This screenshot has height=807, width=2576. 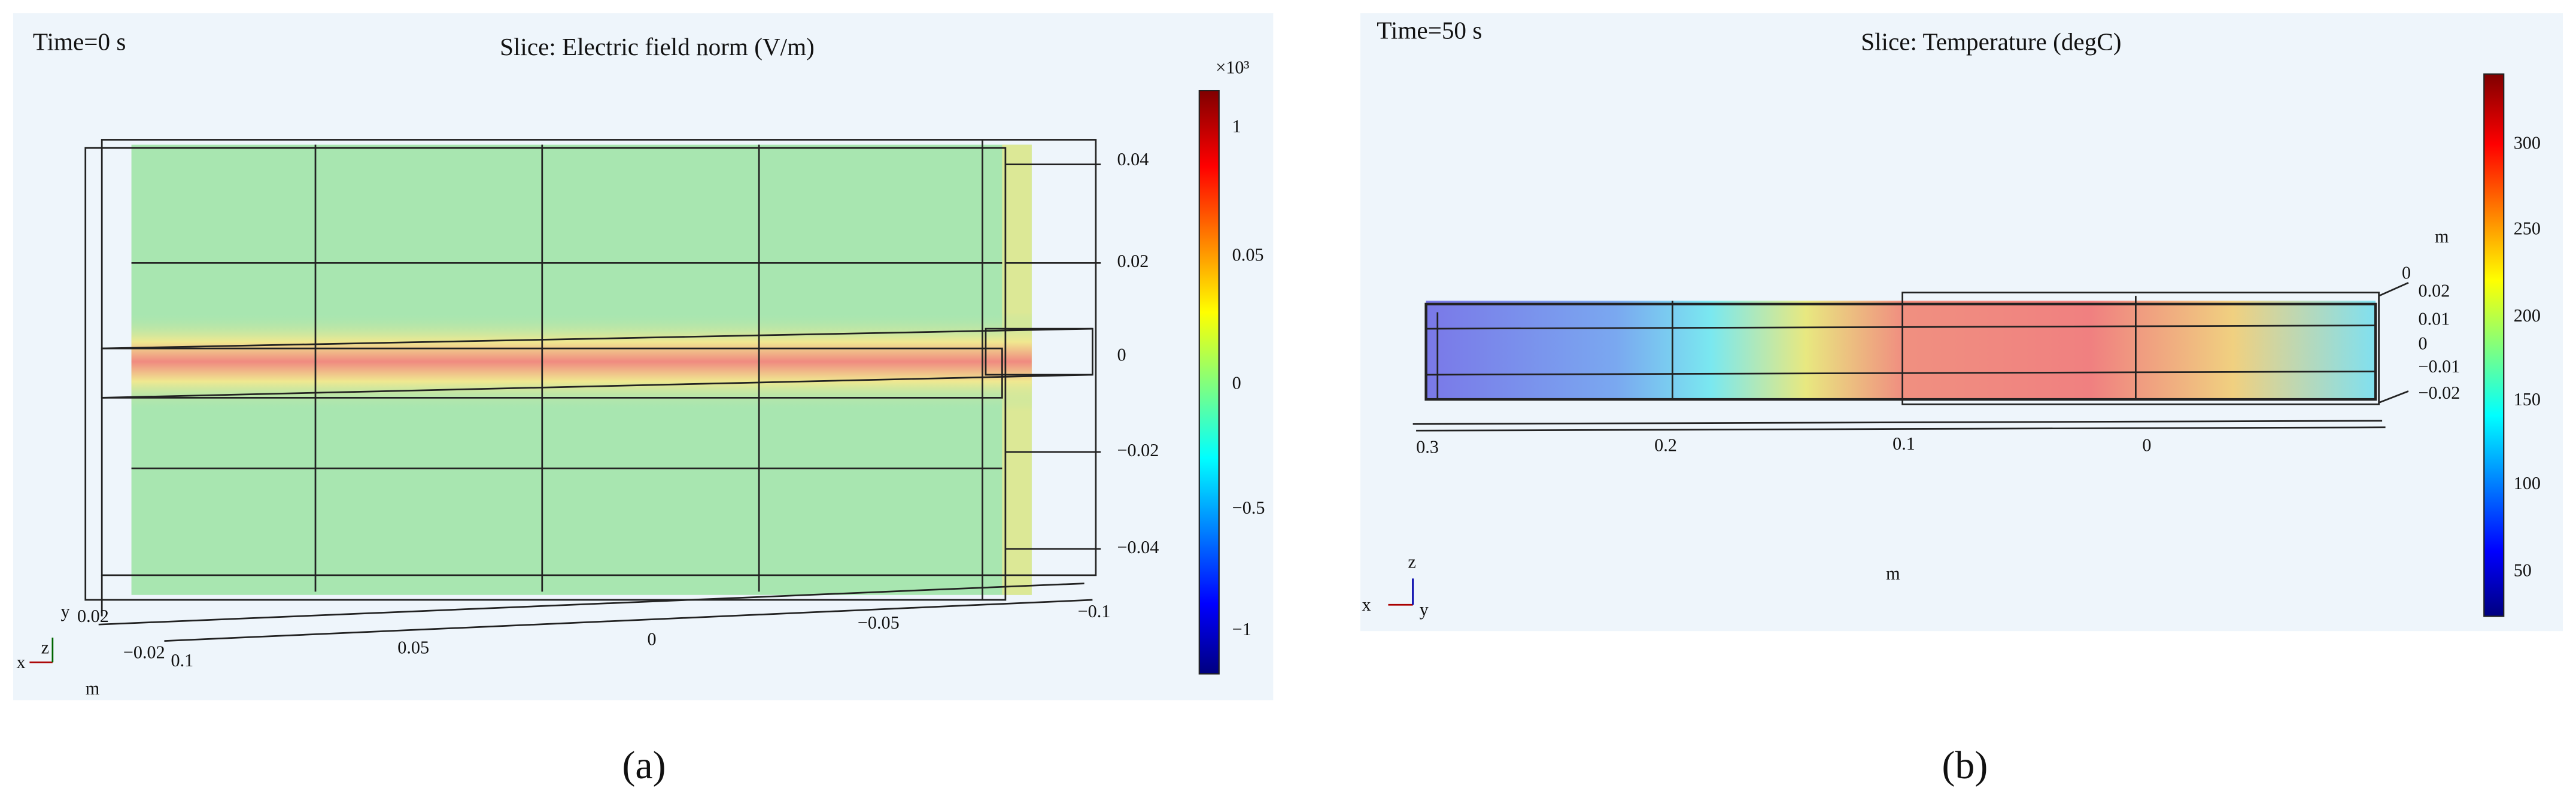 I want to click on axis-tick: −0.05, so click(x=879, y=622).